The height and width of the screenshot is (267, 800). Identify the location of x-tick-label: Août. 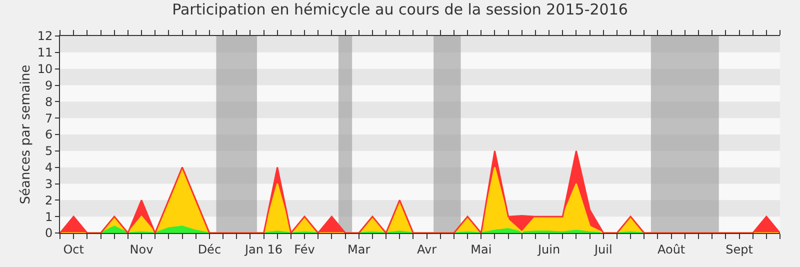
(671, 249).